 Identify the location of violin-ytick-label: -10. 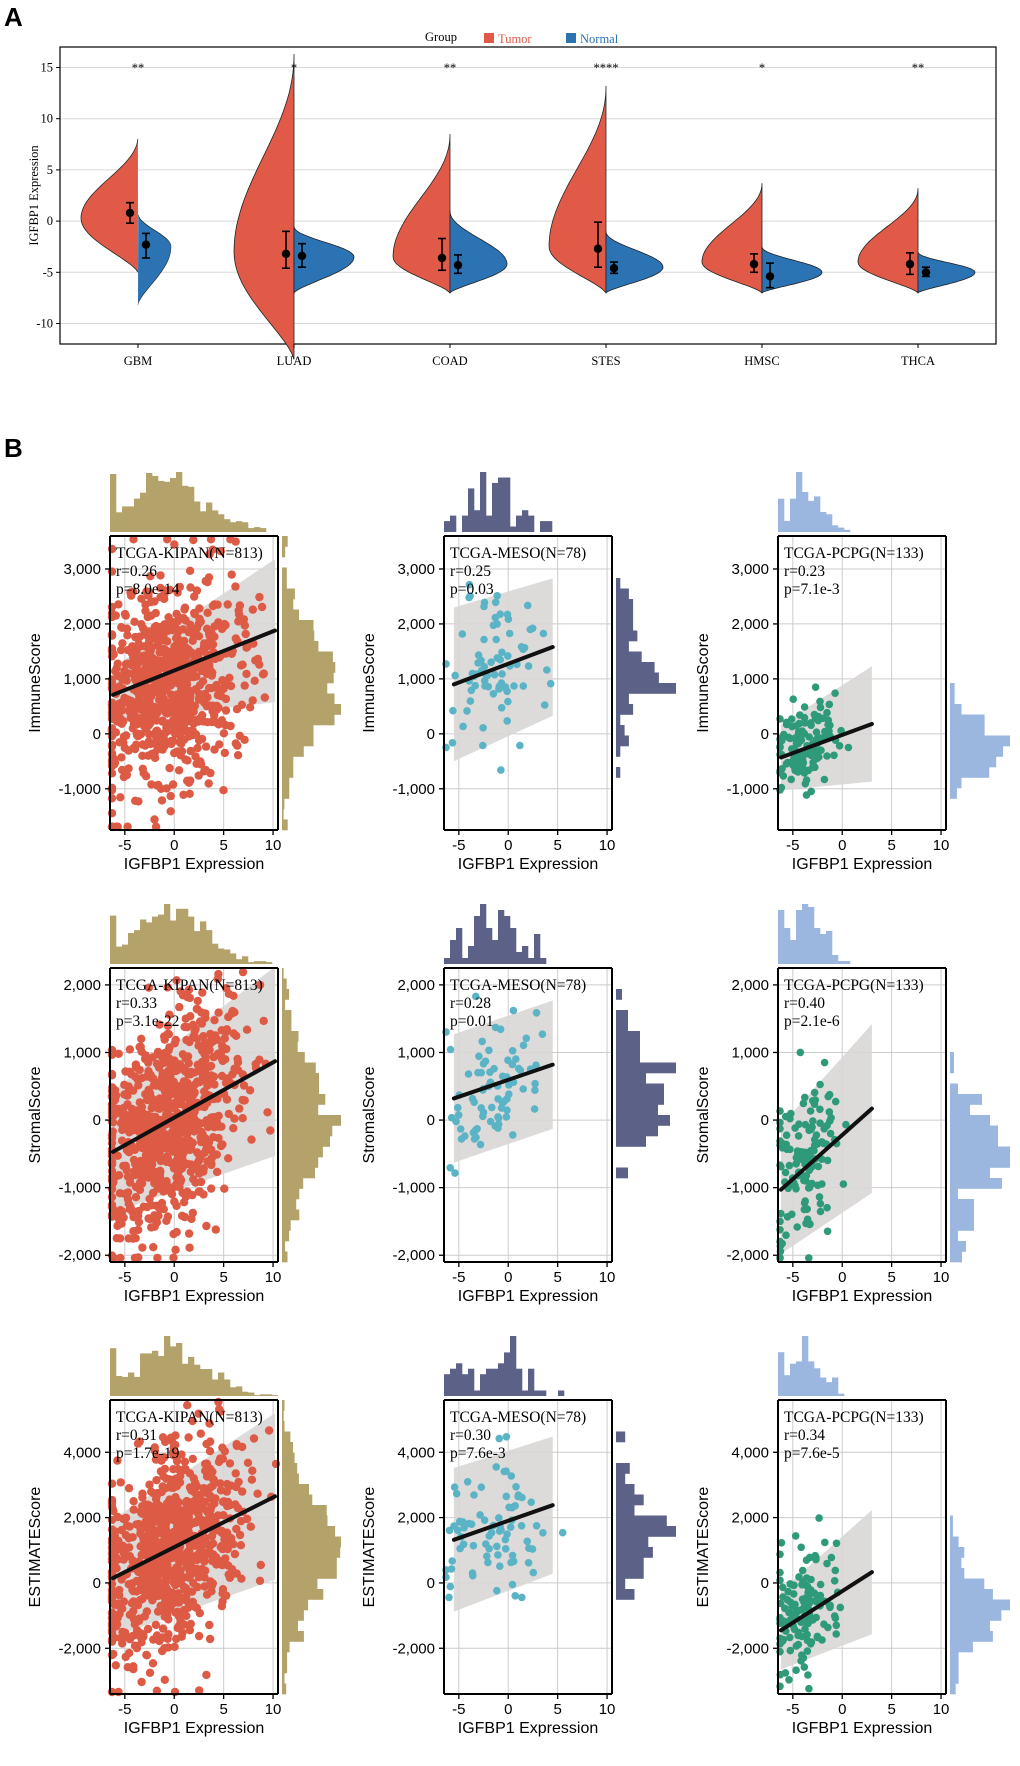
(44, 324).